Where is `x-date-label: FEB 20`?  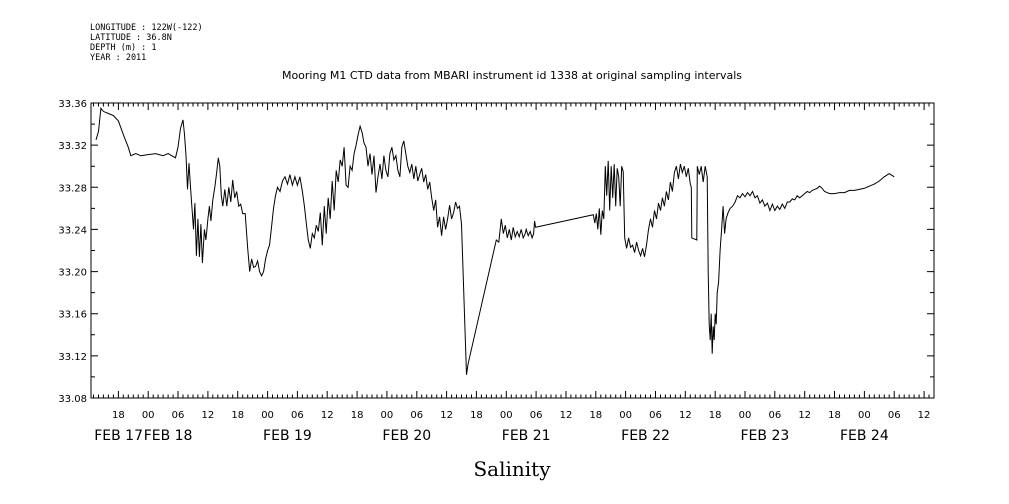
x-date-label: FEB 20 is located at coordinates (406, 436).